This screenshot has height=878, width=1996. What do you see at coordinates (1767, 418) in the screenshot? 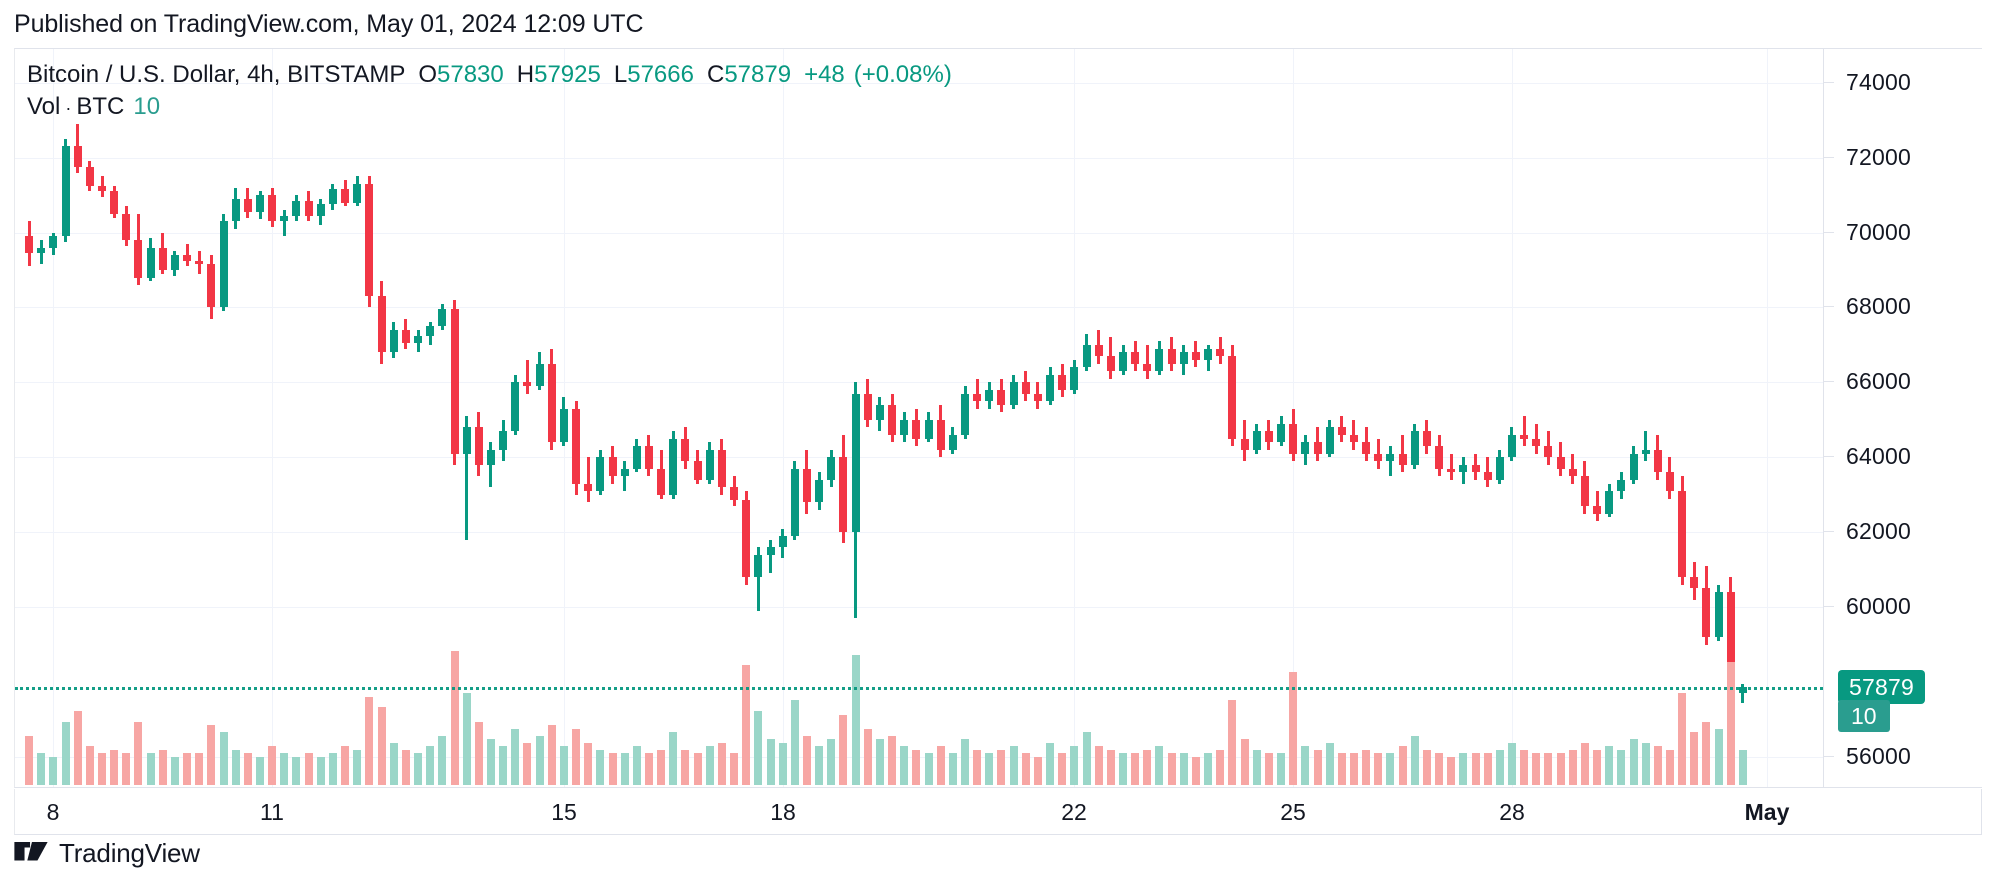
I see `vertical-gridline` at bounding box center [1767, 418].